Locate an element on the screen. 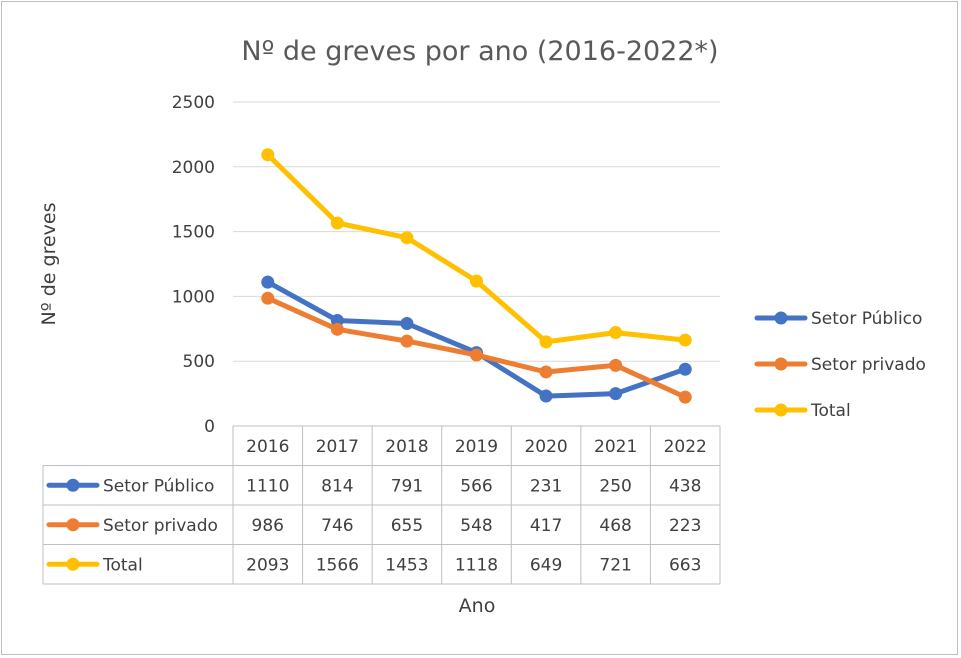 This screenshot has height=658, width=961. y-tick-label-3: 1500 is located at coordinates (193, 233).